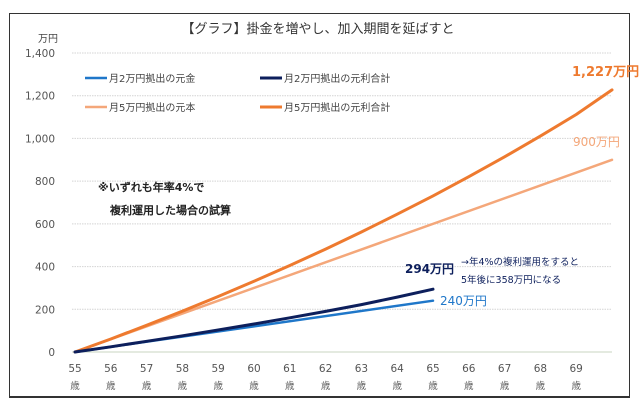  Describe the element at coordinates (337, 107) in the screenshot. I see `legend-label: 月5万円拠出の元利合計` at that location.